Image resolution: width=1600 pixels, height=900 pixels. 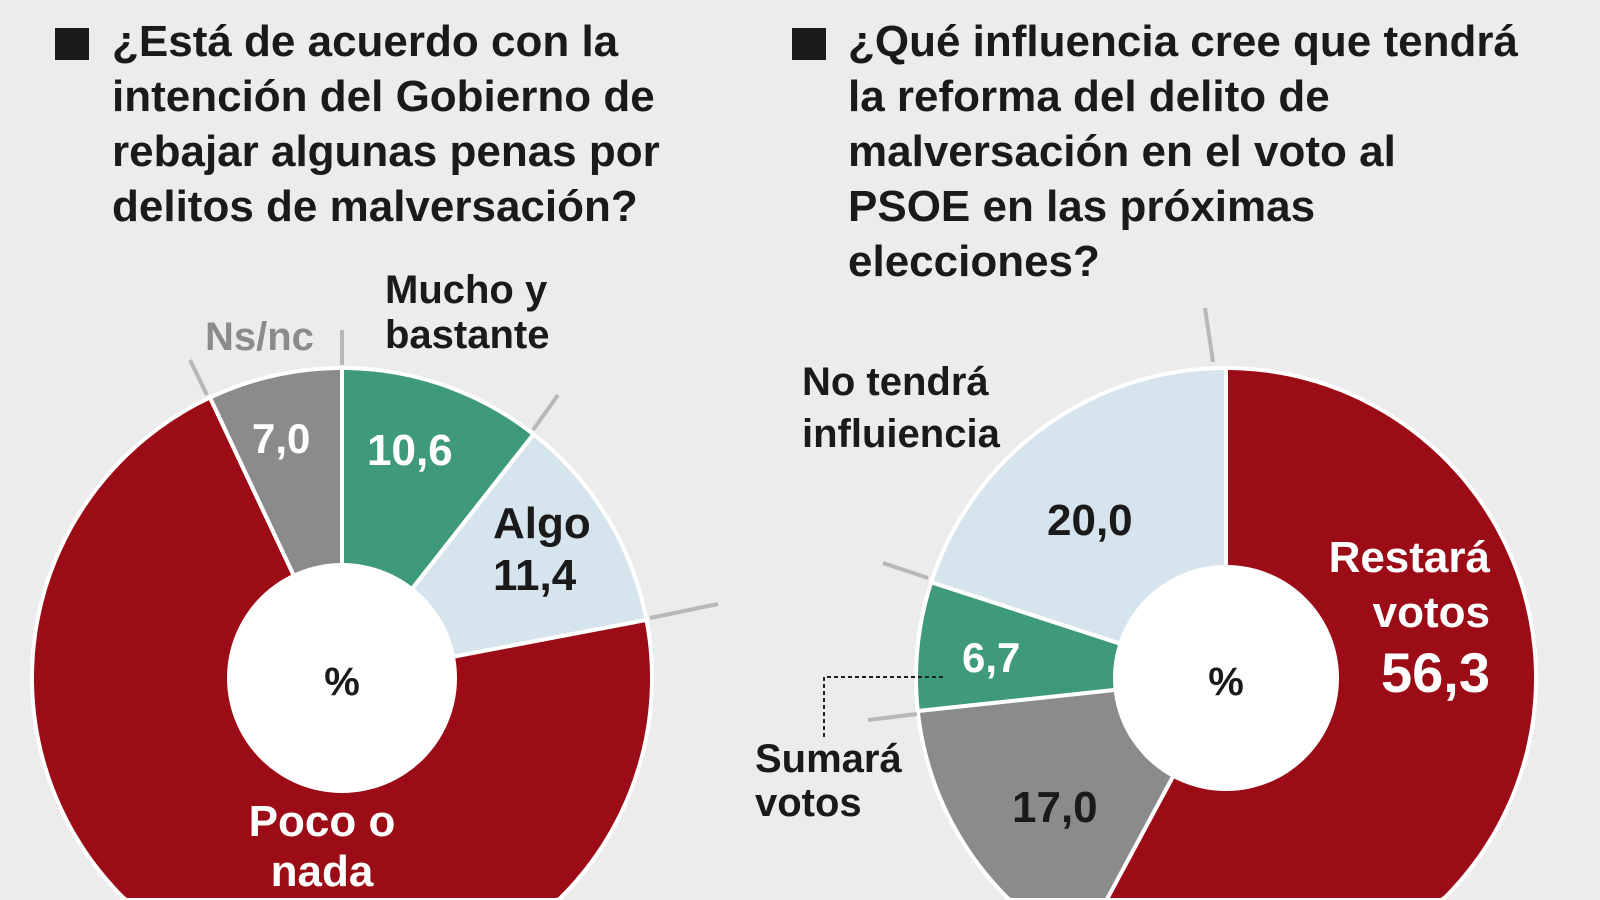 What do you see at coordinates (542, 523) in the screenshot?
I see `slice-label-algo: Algo` at bounding box center [542, 523].